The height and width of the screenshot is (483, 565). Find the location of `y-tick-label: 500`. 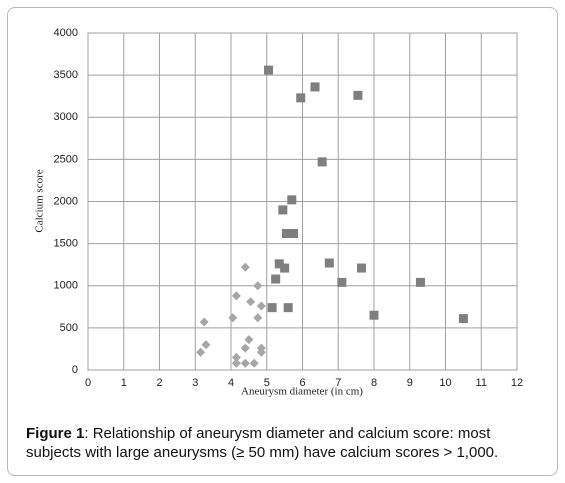

y-tick-label: 500 is located at coordinates (69, 328).